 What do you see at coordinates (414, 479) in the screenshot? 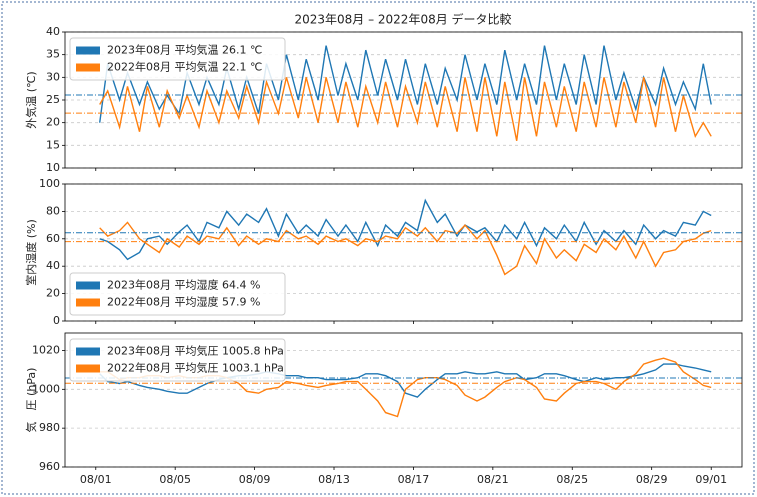
I see `x-tick-label: 08/17` at bounding box center [414, 479].